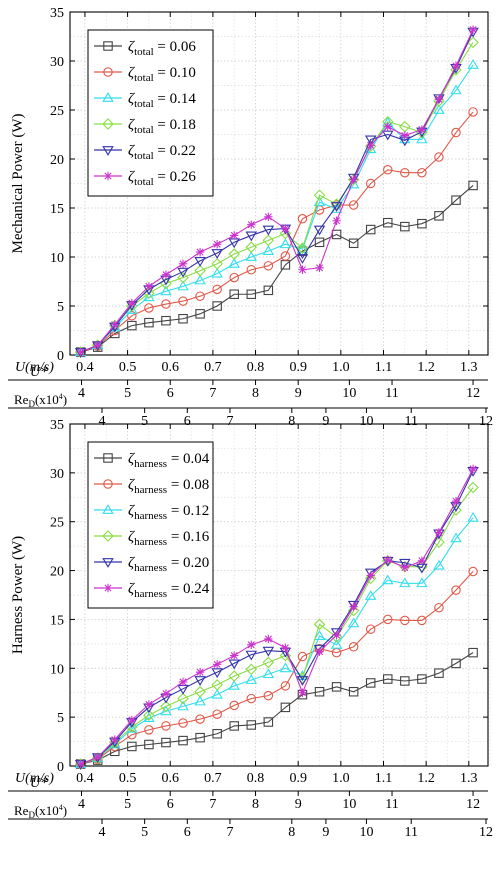 This screenshot has height=870, width=500. I want to click on u-tick-label: 0.7, so click(213, 367).